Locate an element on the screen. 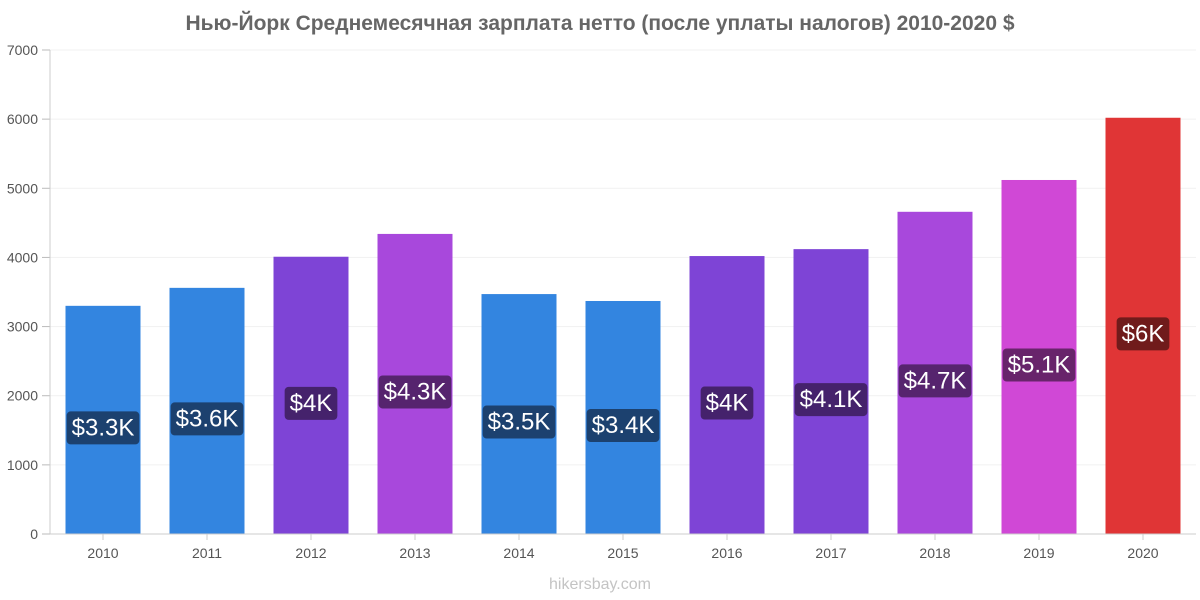  data-label: $3.6K is located at coordinates (207, 419).